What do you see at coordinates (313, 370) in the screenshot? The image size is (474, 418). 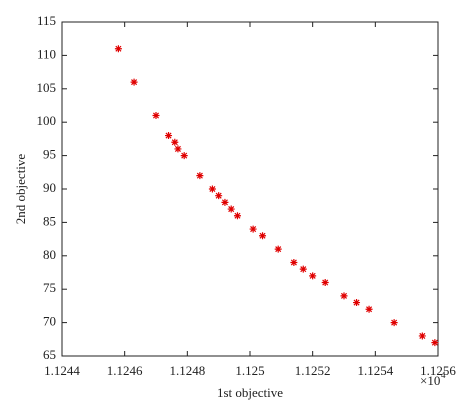 I see `x-tick-label: 1.1252` at bounding box center [313, 370].